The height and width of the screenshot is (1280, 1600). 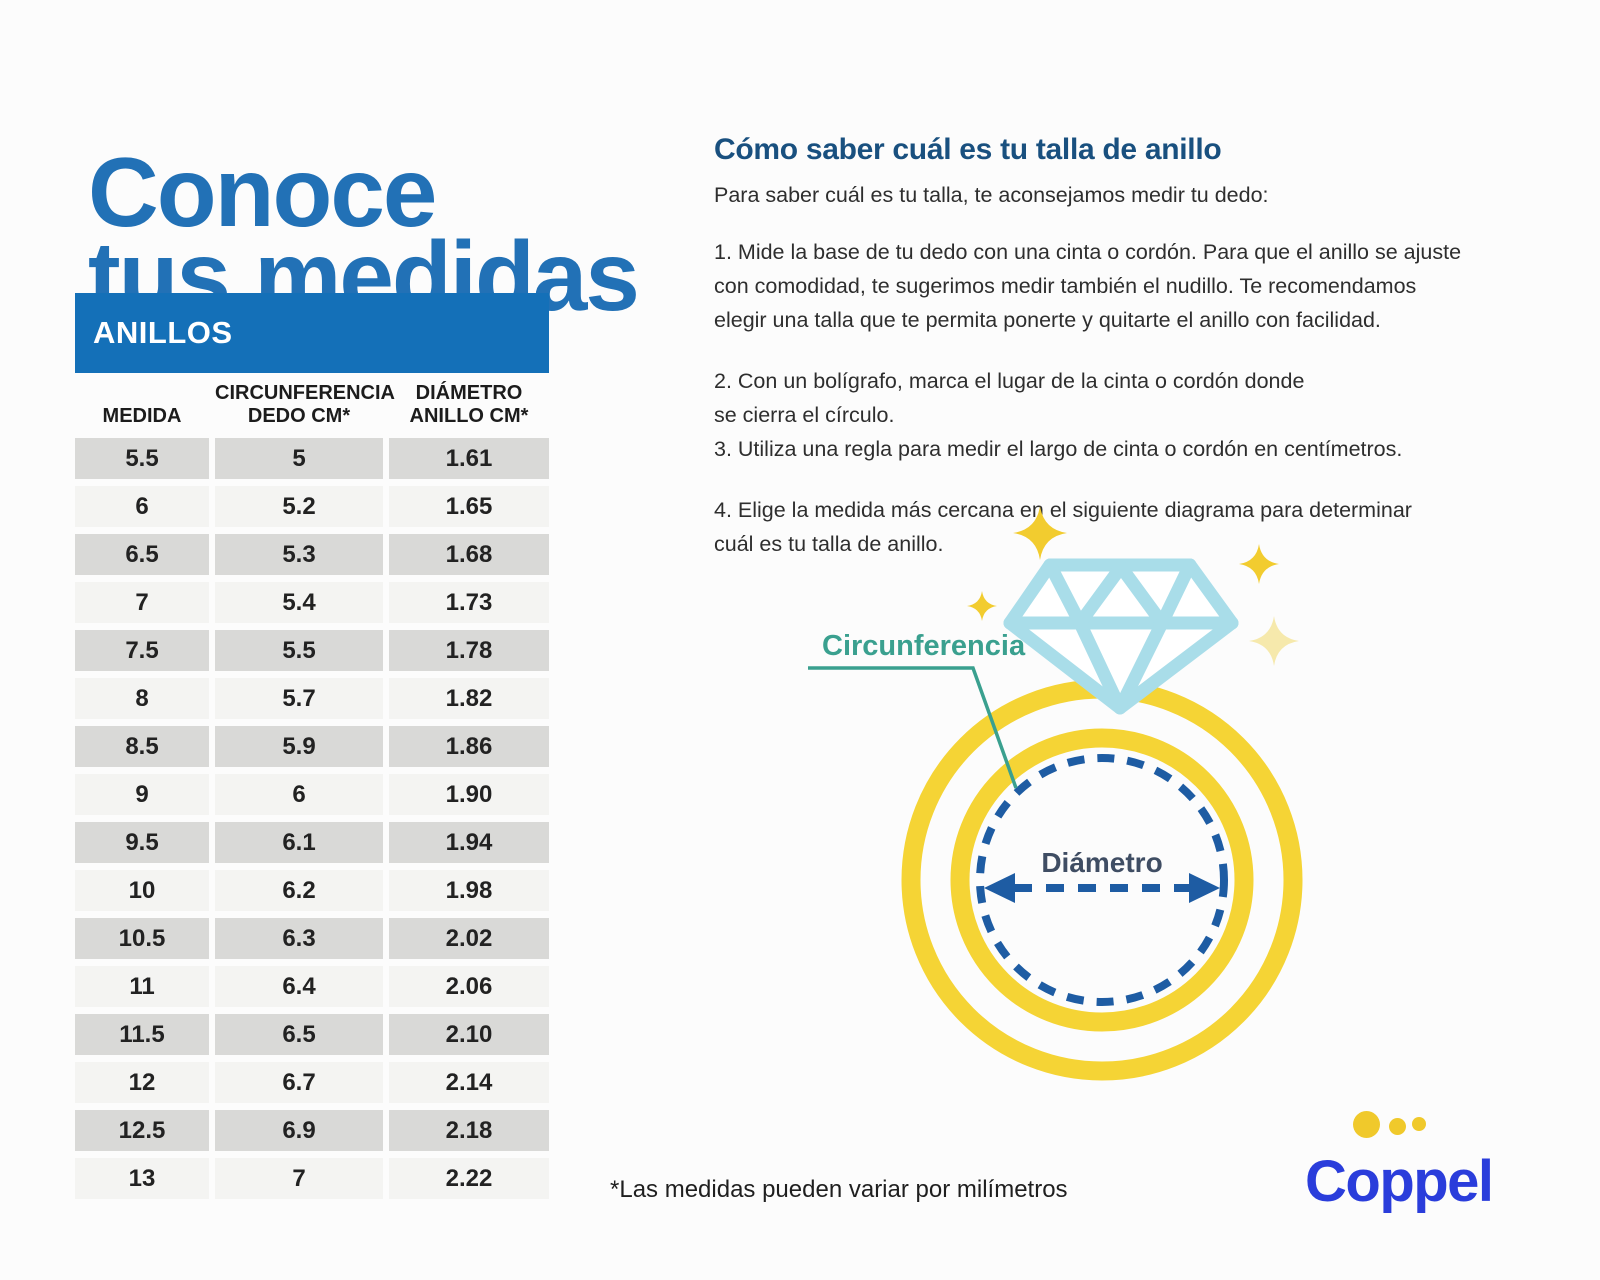 I want to click on sparkle-icons, so click(x=1133, y=586).